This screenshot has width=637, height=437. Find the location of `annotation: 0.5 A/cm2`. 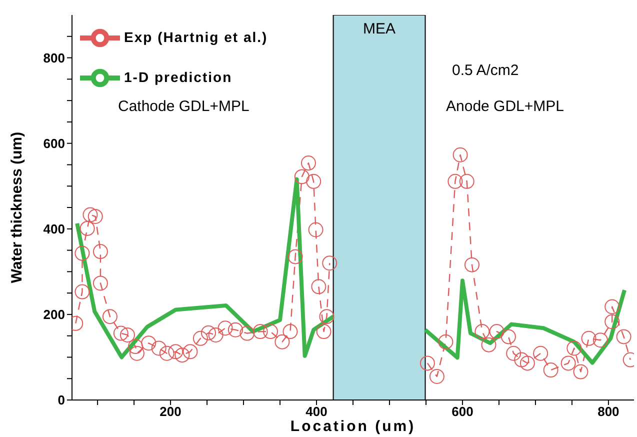

annotation: 0.5 A/cm2 is located at coordinates (485, 70).